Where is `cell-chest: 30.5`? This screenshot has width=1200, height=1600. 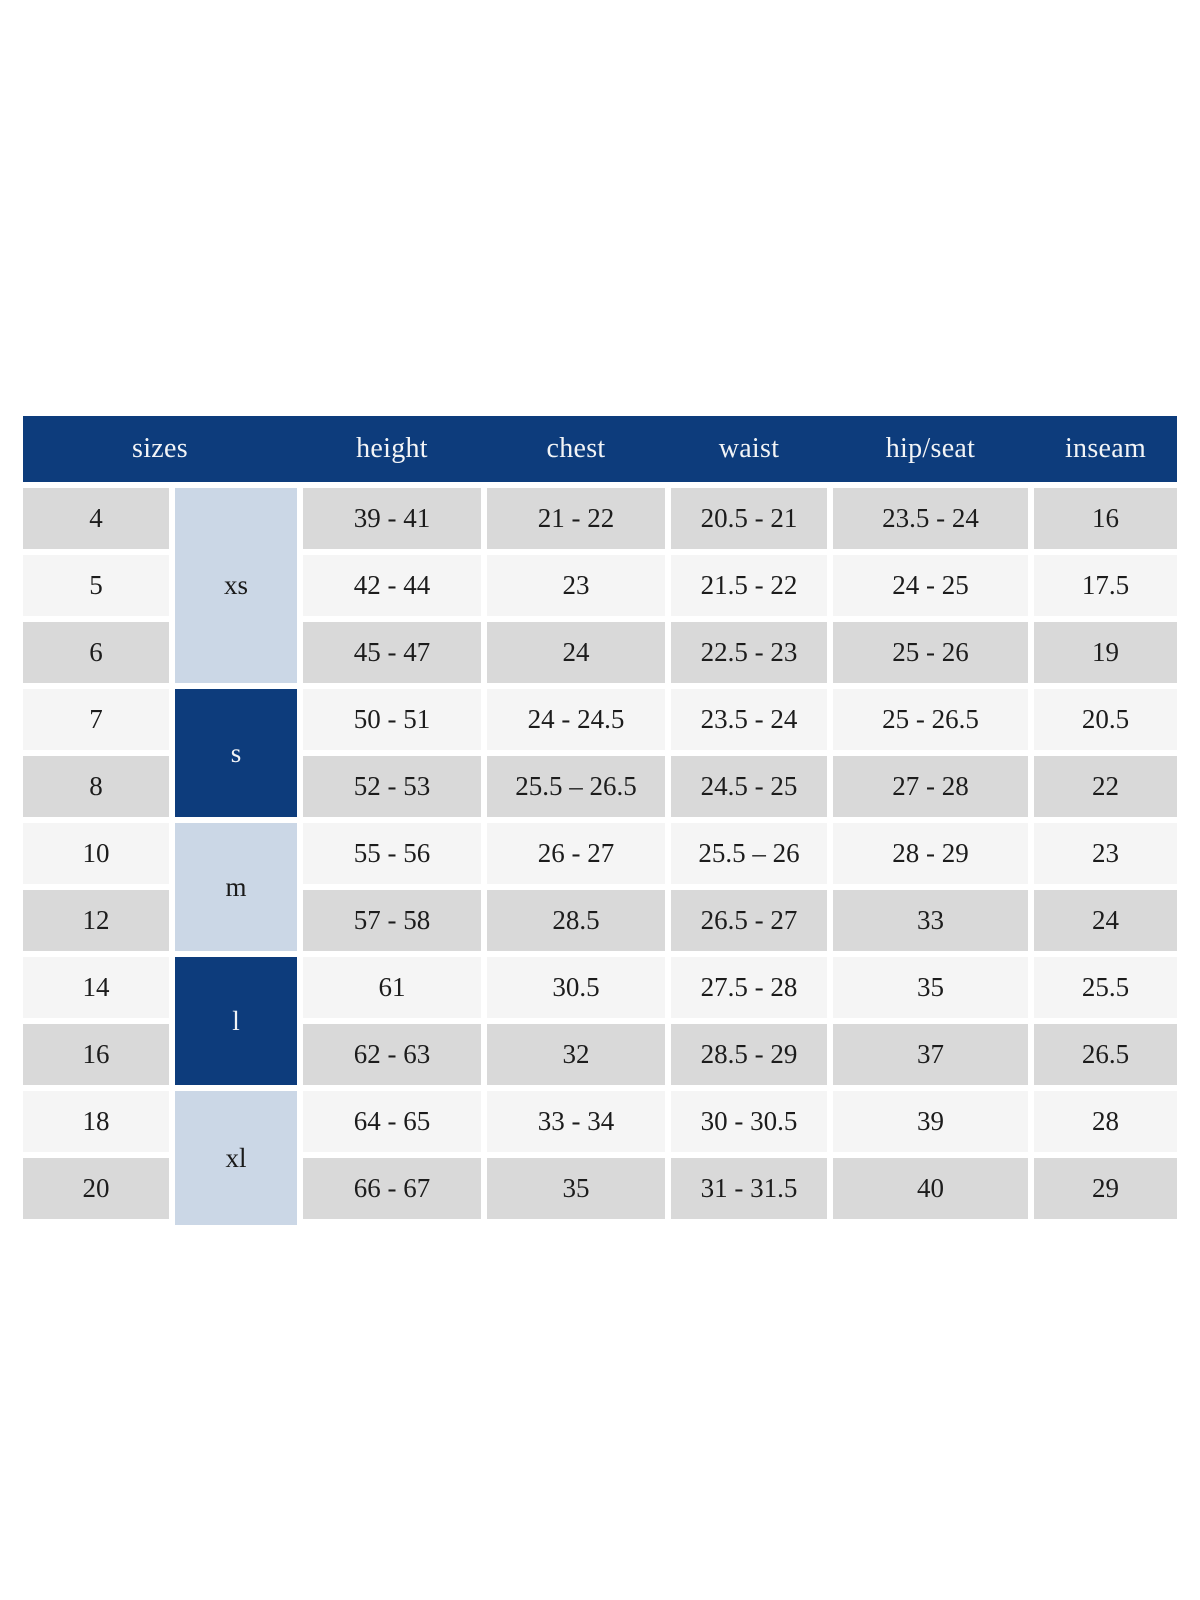 cell-chest: 30.5 is located at coordinates (576, 987).